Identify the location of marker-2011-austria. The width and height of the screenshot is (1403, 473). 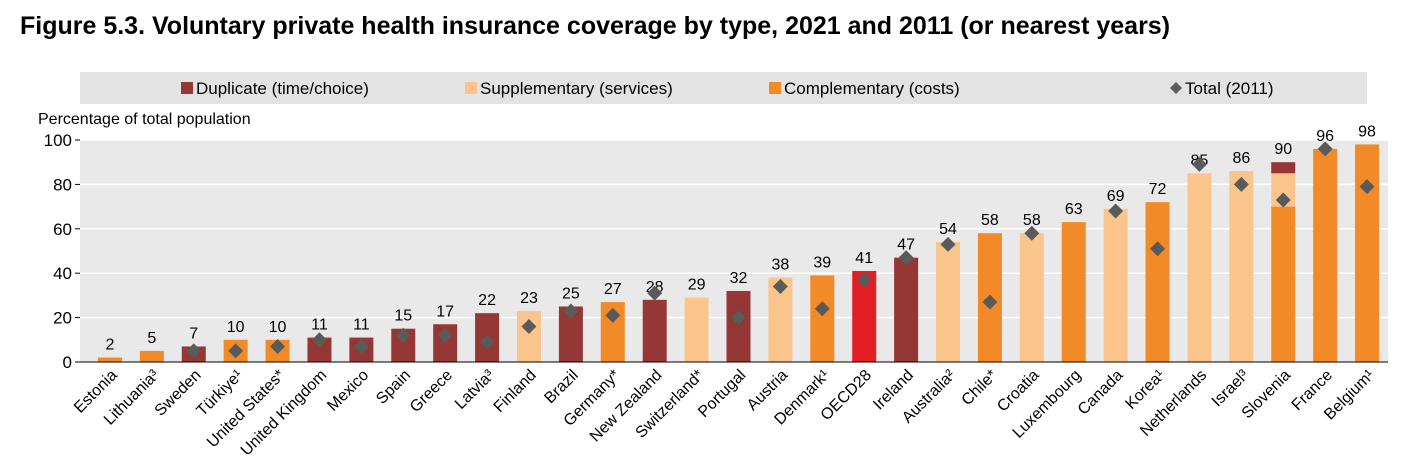
(780, 287).